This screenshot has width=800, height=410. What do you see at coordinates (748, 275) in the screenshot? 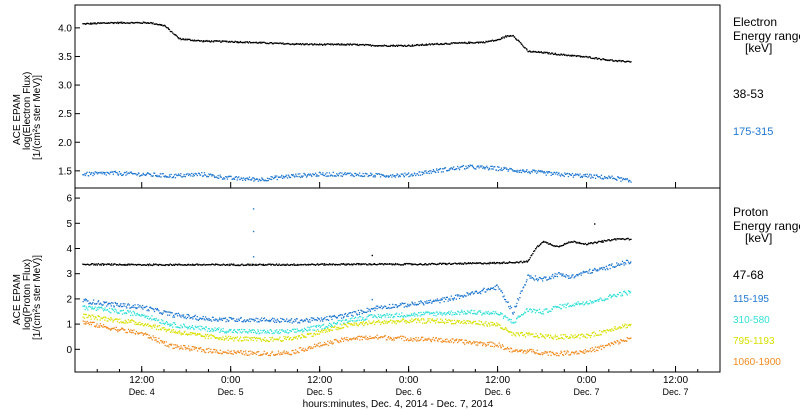
I see `bottom-legend-item-1: 47-68` at bounding box center [748, 275].